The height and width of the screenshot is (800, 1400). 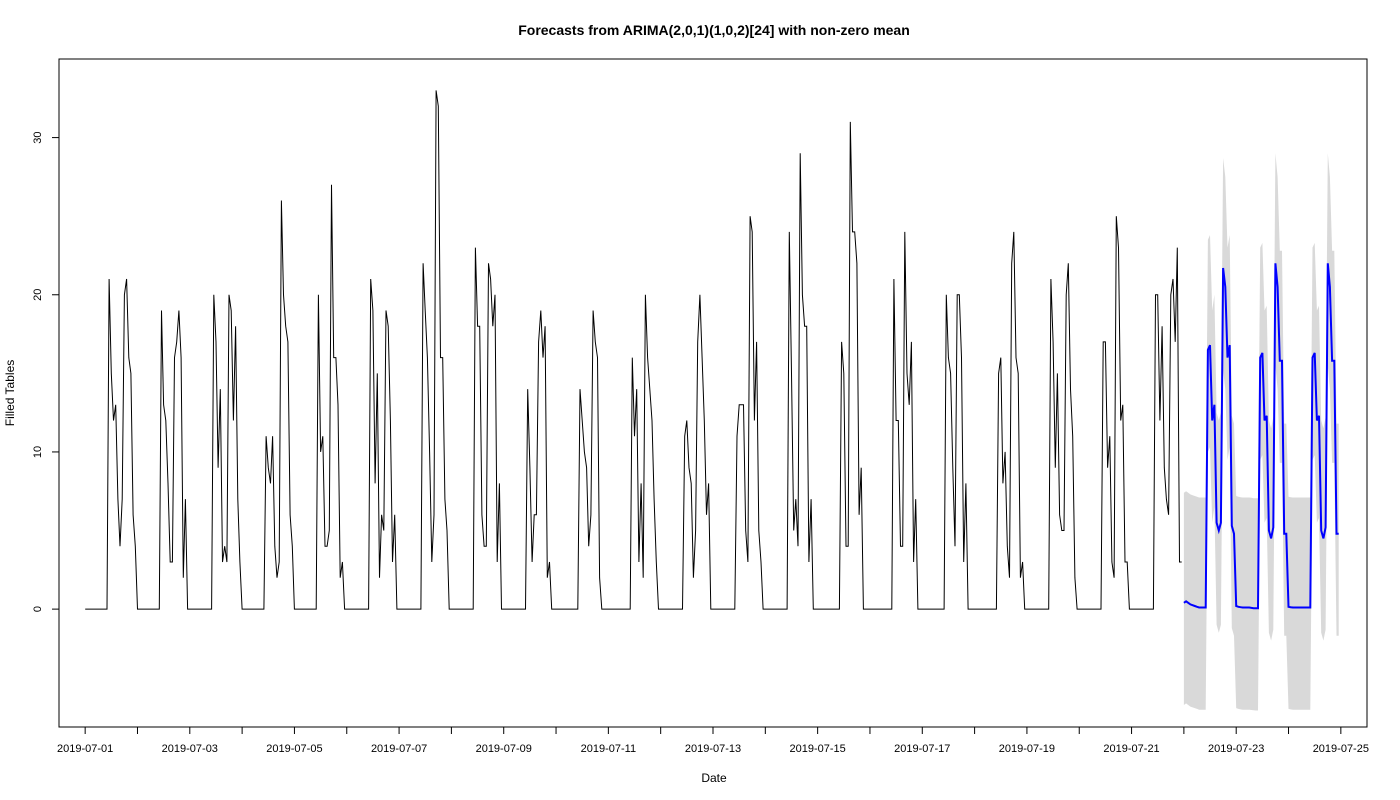 I want to click on x-tick-label: 2019-07-01, so click(x=85, y=749).